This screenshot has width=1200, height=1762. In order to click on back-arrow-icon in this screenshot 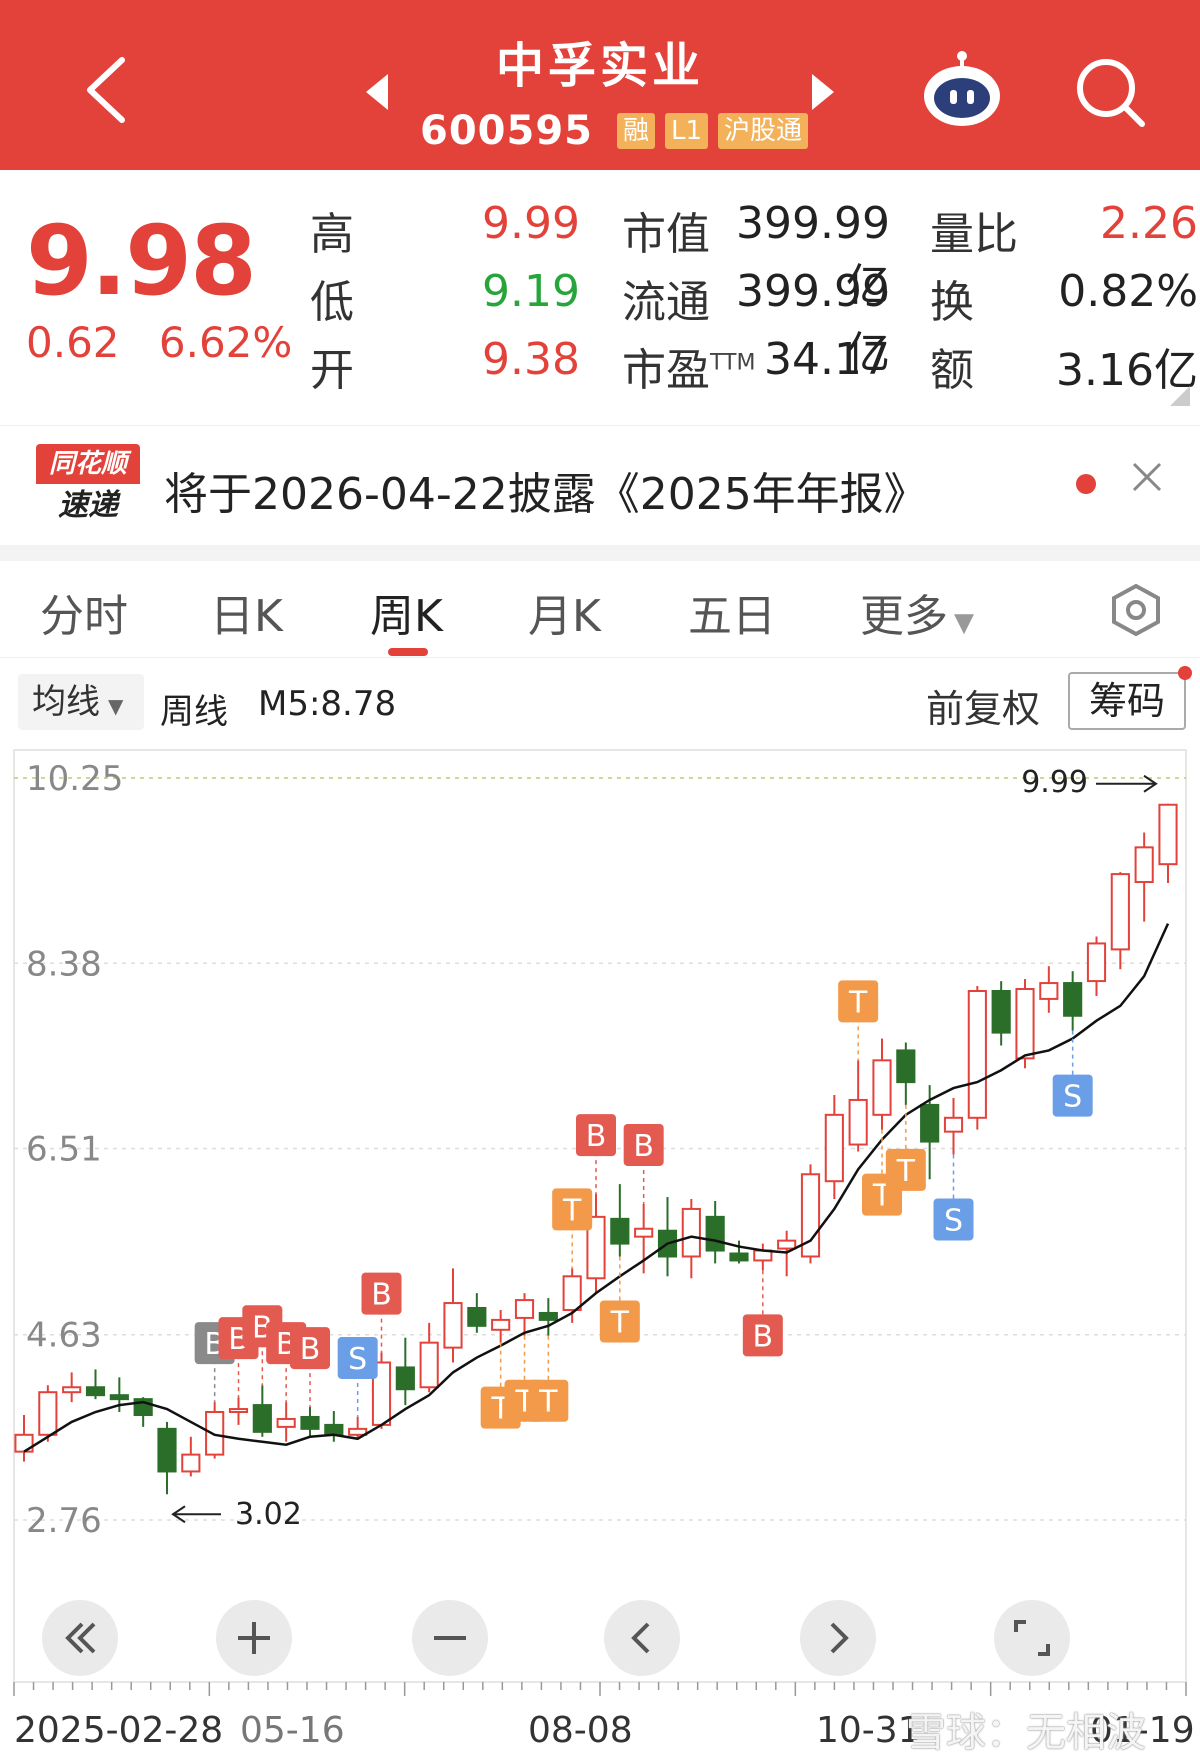, I will do `click(110, 90)`.